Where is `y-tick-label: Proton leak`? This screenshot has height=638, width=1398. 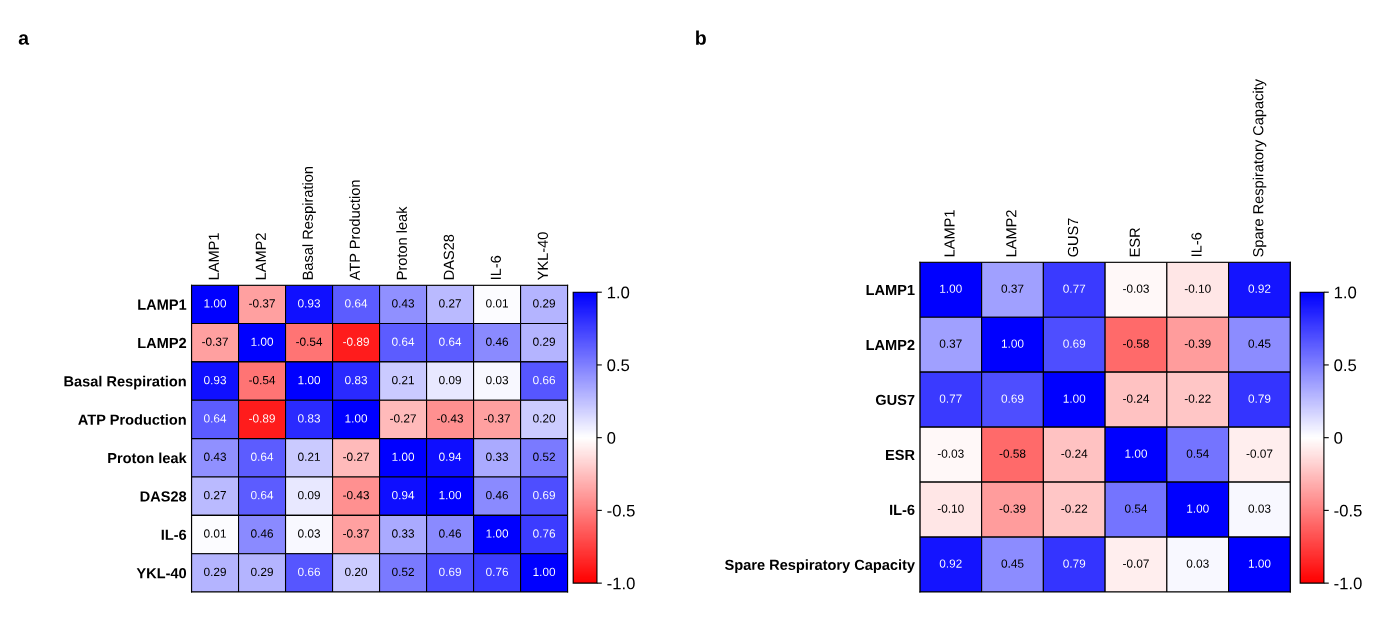 y-tick-label: Proton leak is located at coordinates (147, 458).